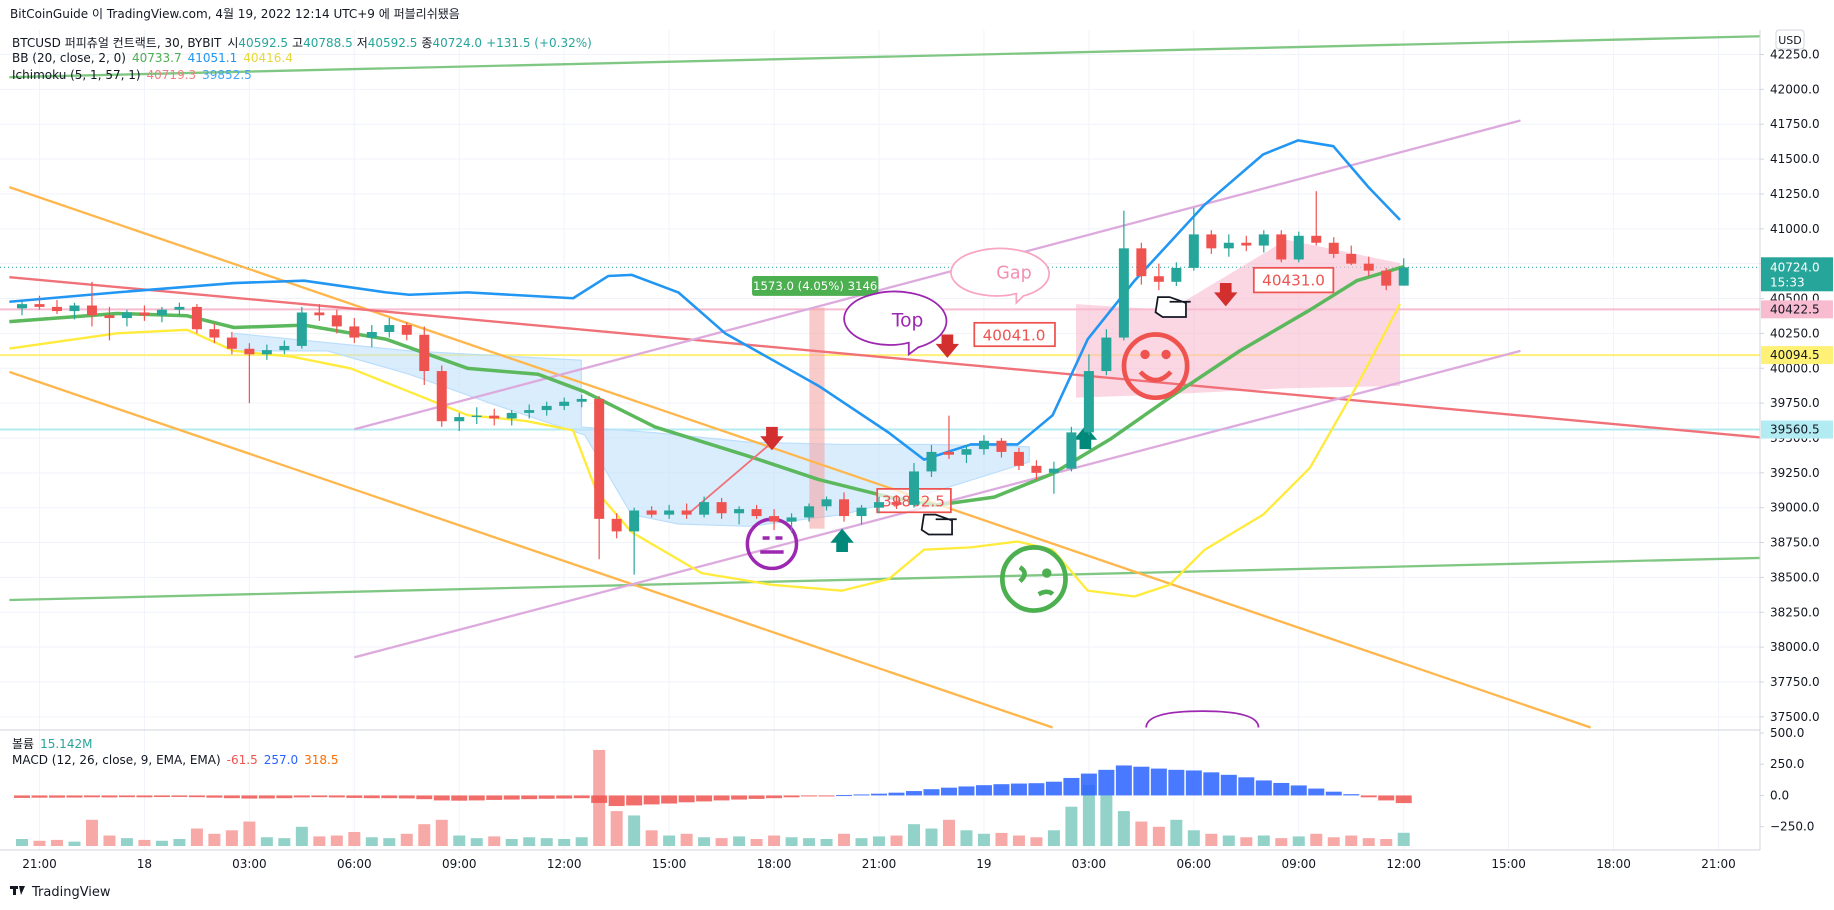 The image size is (1834, 910). I want to click on callout-text: Top, so click(907, 320).